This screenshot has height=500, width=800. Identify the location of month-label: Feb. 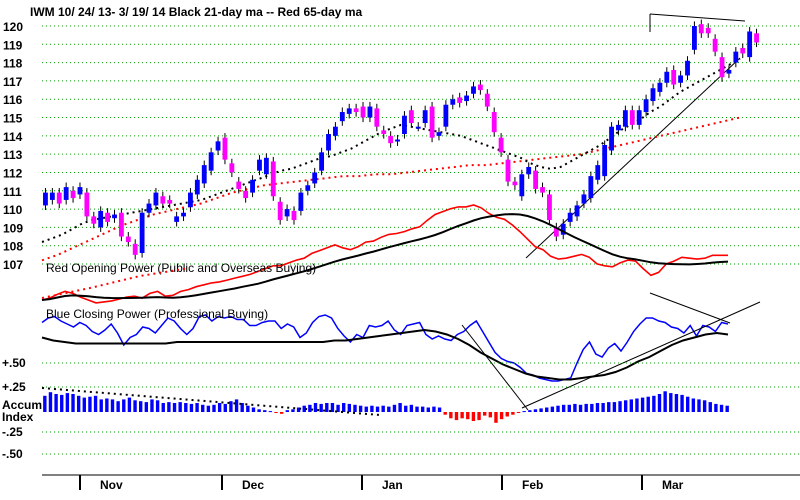
(532, 485).